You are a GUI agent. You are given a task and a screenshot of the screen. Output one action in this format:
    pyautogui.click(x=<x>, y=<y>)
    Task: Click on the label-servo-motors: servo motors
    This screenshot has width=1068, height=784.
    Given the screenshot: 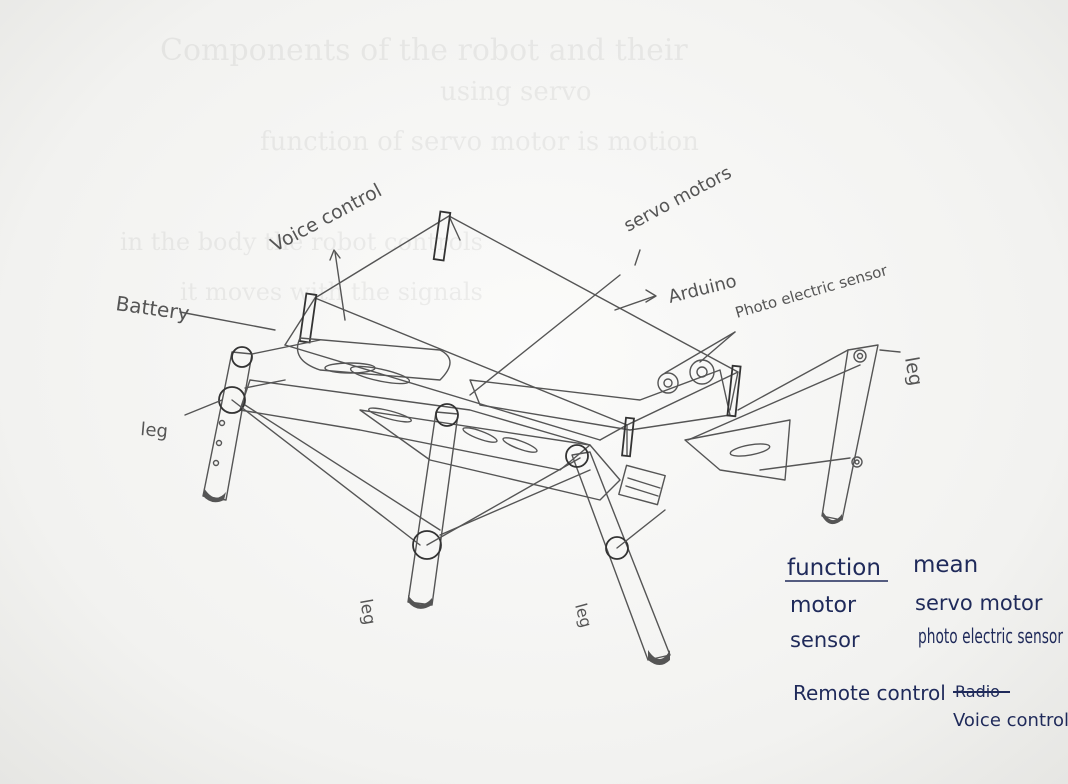 What is the action you would take?
    pyautogui.click(x=677, y=199)
    